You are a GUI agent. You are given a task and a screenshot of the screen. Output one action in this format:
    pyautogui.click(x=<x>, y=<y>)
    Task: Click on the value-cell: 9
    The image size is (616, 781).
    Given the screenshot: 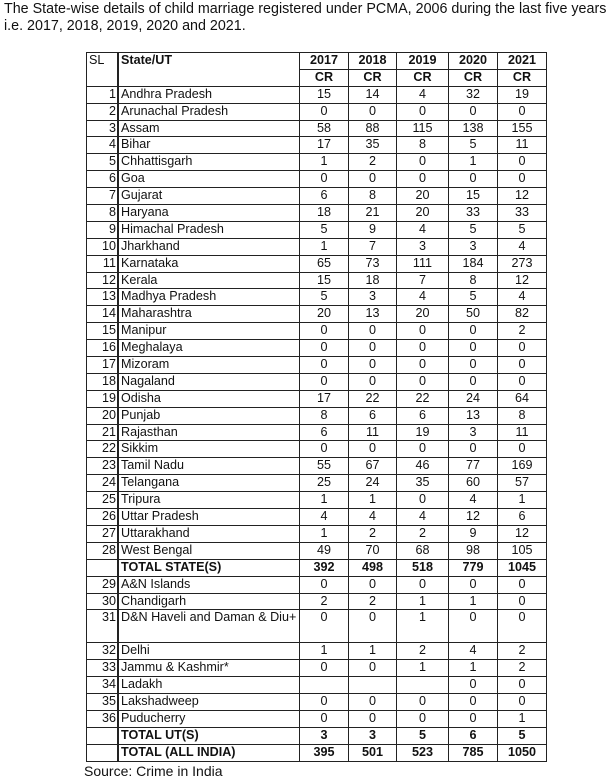 What is the action you would take?
    pyautogui.click(x=473, y=533)
    